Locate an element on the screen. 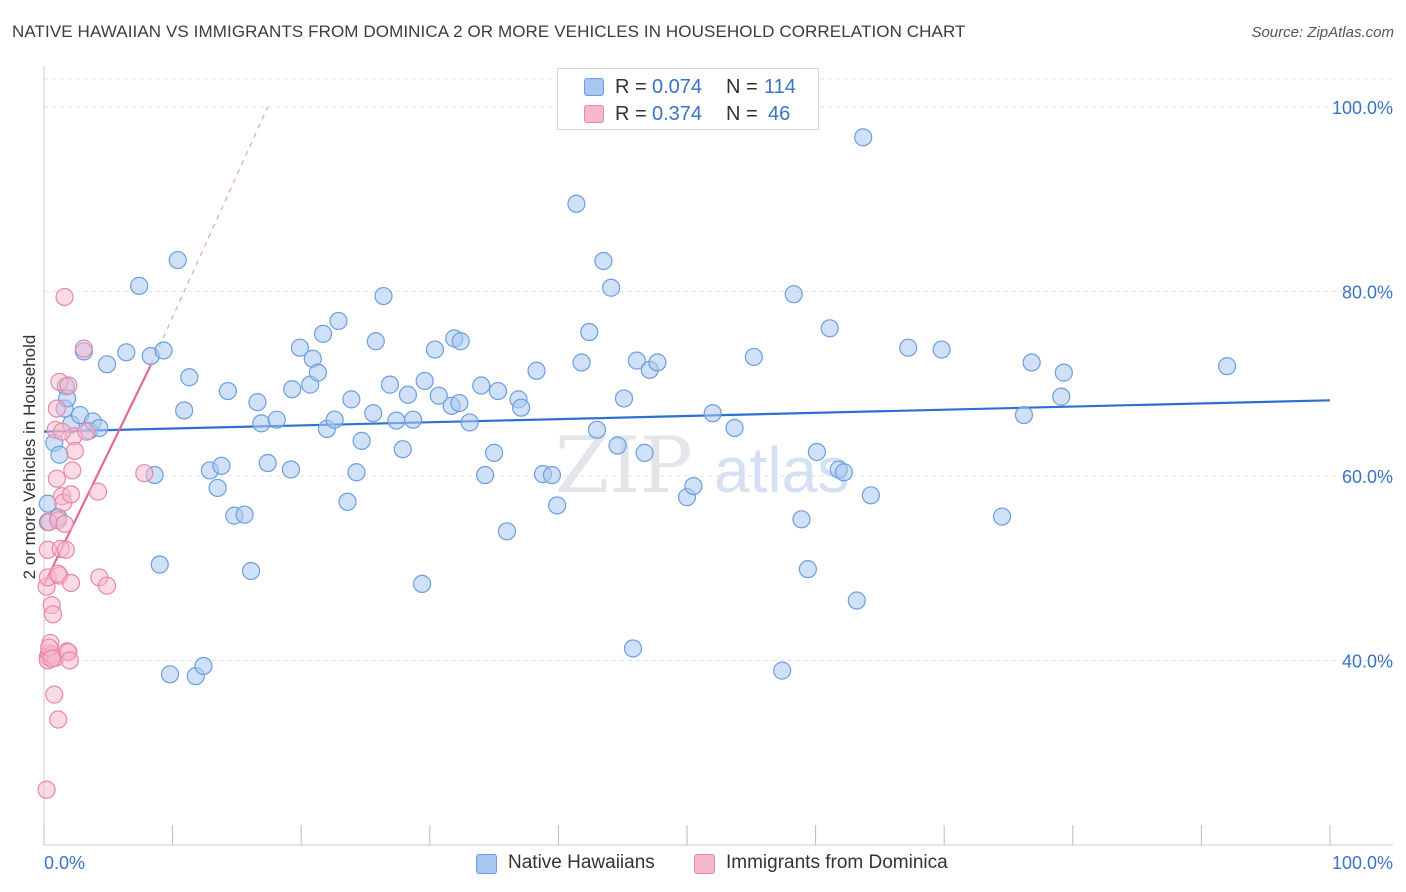 Image resolution: width=1406 pixels, height=892 pixels. watermark-zip: ZIP is located at coordinates (624, 466).